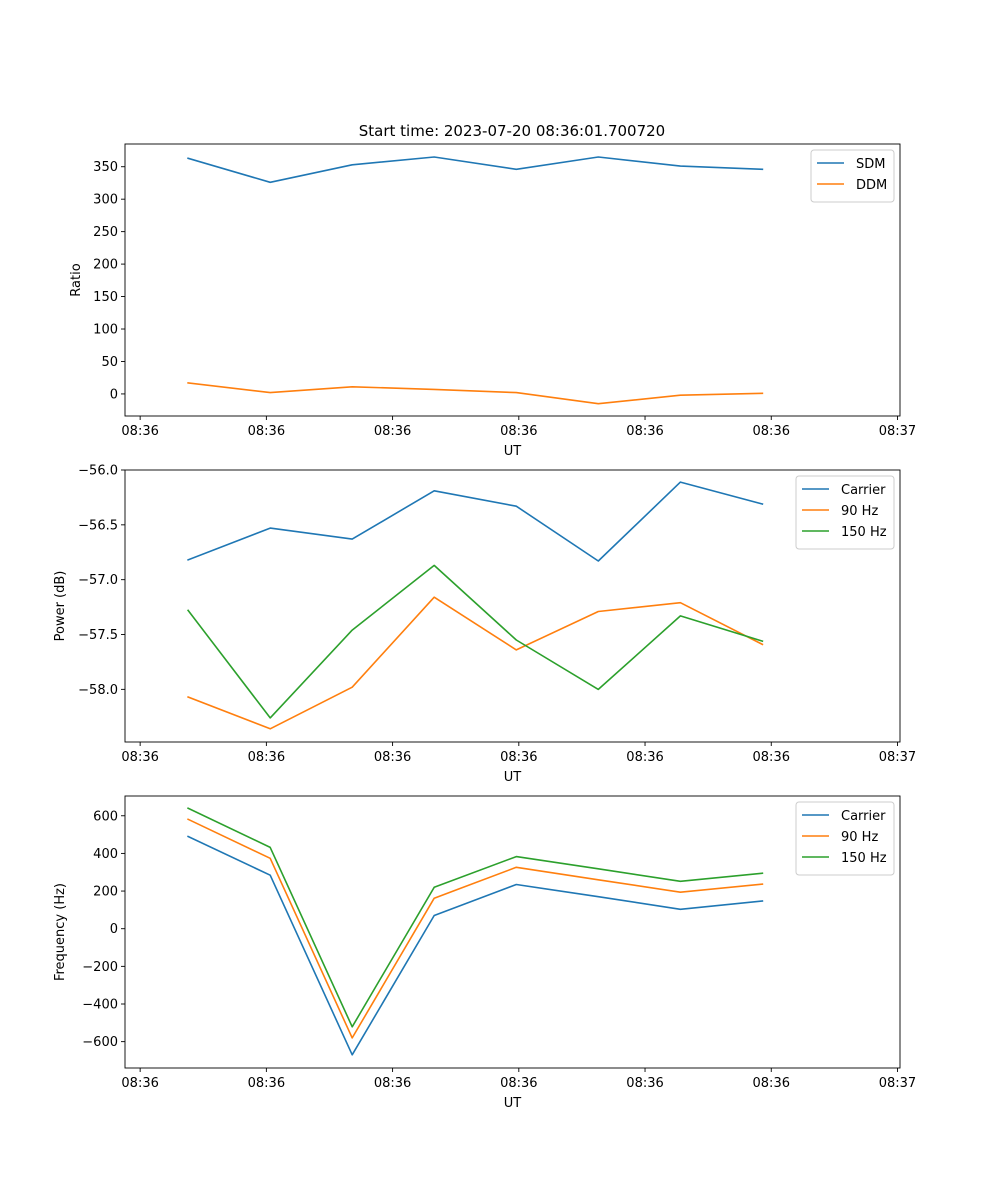  What do you see at coordinates (475, 393) in the screenshot?
I see `series-line-ddm` at bounding box center [475, 393].